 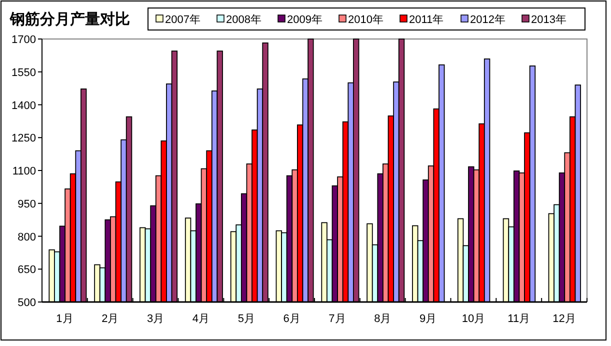 I want to click on y-tick-label: 1100, so click(x=24, y=172).